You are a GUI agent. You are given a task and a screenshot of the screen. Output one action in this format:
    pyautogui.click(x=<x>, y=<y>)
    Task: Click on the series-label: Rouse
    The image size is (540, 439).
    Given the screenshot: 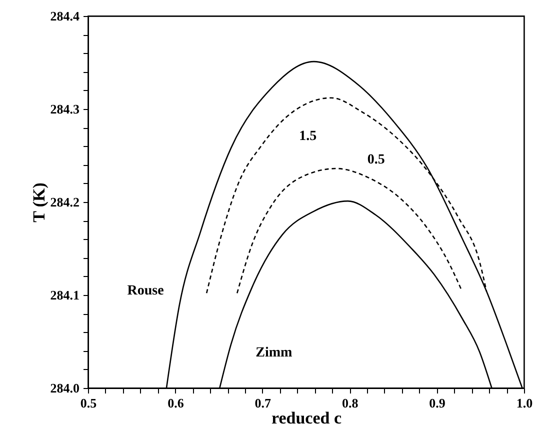 What is the action you would take?
    pyautogui.click(x=145, y=290)
    